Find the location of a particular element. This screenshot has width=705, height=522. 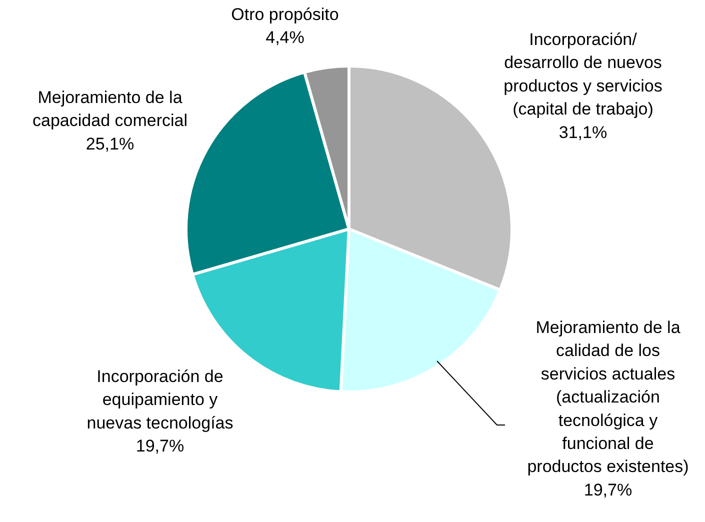

slice-label: Incorporación/ desarrollo de nuevos productos y servicios (capital de trabajo) is located at coordinates (583, 74).